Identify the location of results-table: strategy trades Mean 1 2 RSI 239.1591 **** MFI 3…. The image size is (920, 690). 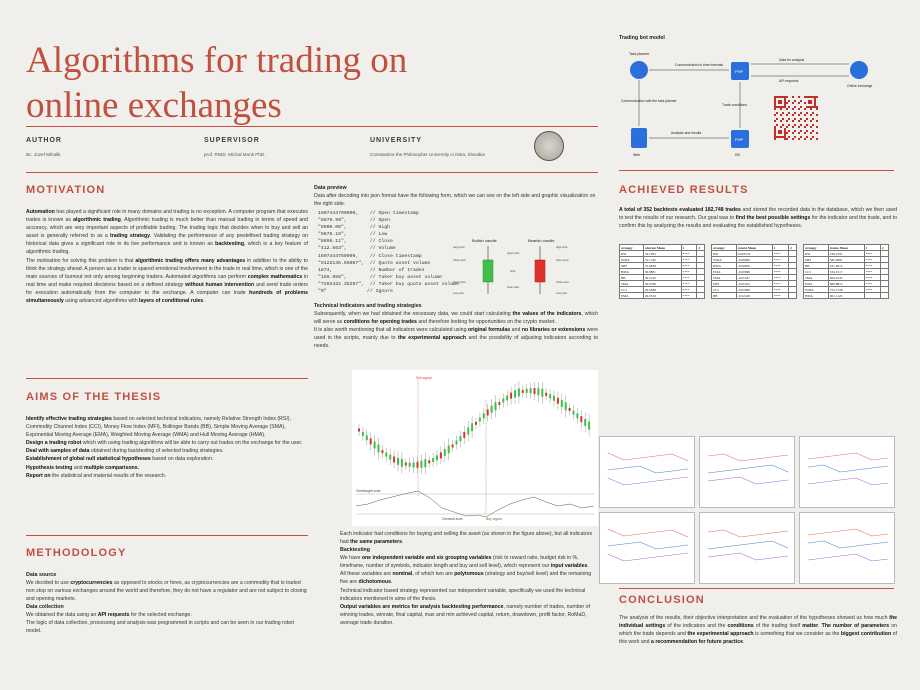
(846, 271).